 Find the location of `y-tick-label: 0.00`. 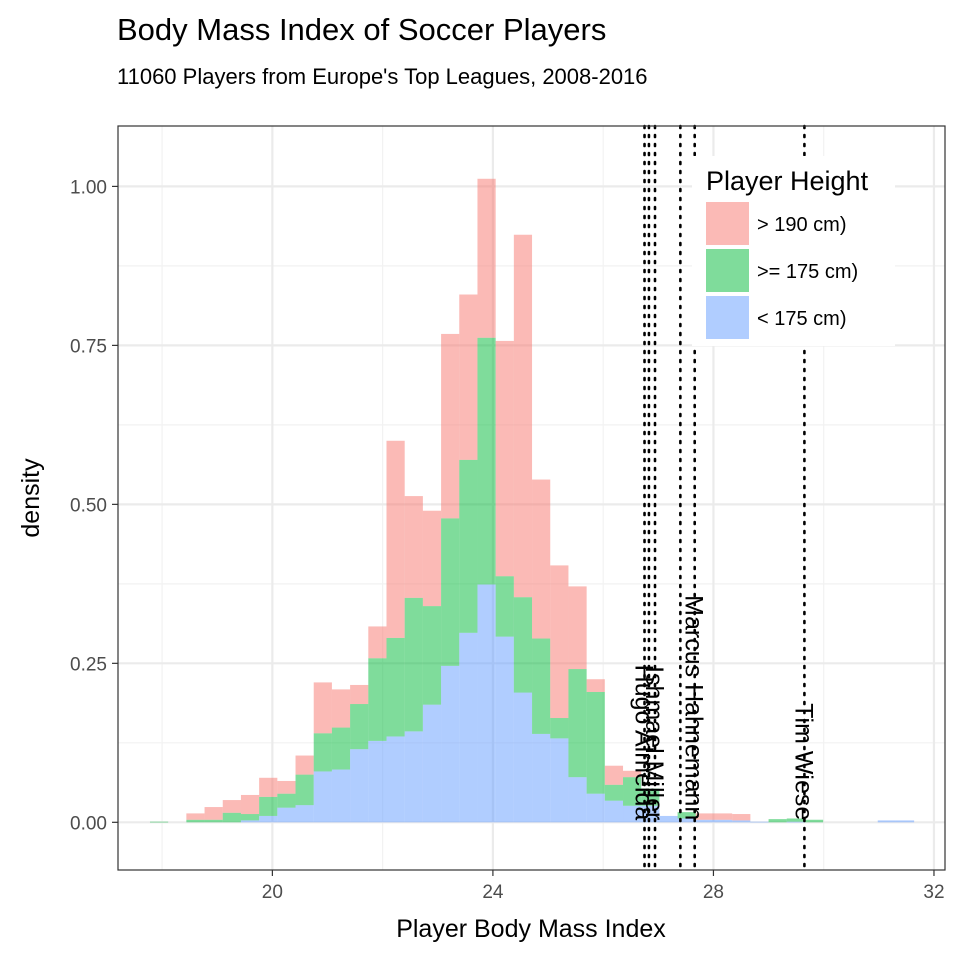

y-tick-label: 0.00 is located at coordinates (88, 823).